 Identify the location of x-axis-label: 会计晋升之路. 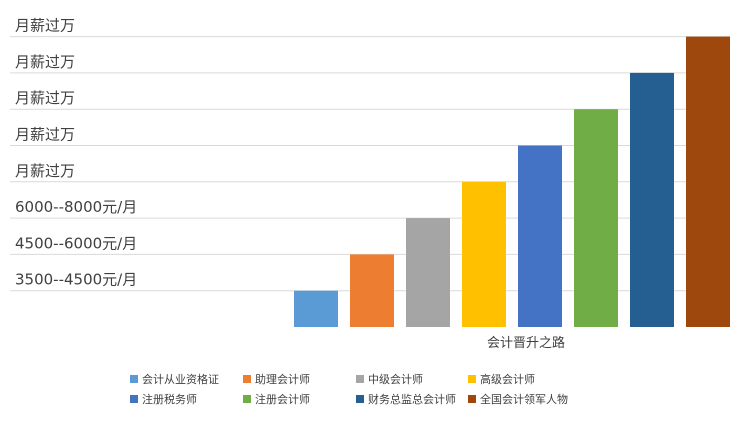
(526, 343).